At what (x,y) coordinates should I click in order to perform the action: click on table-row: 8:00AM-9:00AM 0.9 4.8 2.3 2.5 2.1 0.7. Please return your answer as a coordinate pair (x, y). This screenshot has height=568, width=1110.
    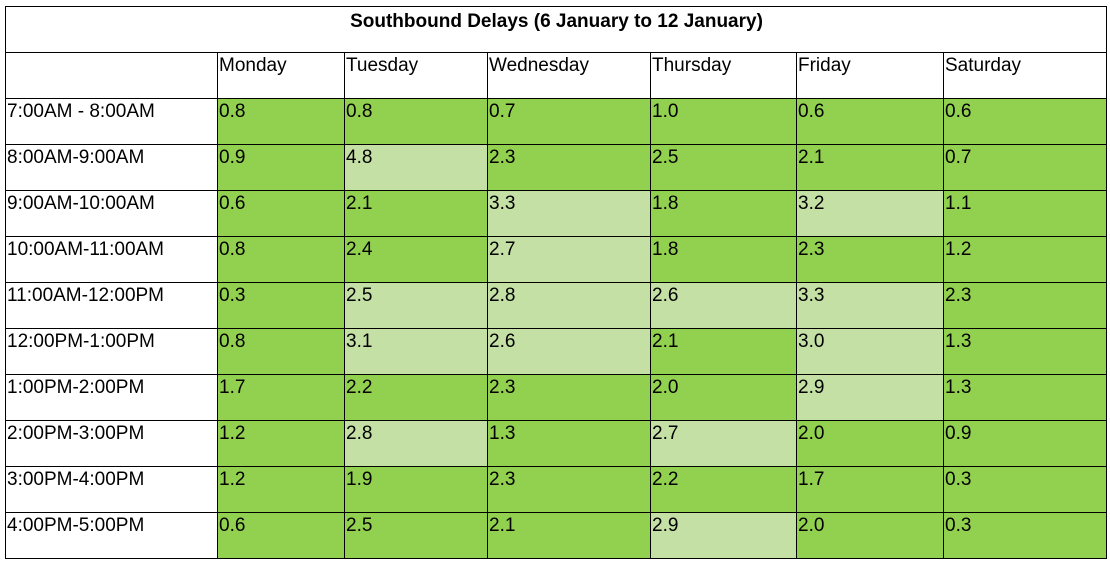
    Looking at the image, I should click on (556, 167).